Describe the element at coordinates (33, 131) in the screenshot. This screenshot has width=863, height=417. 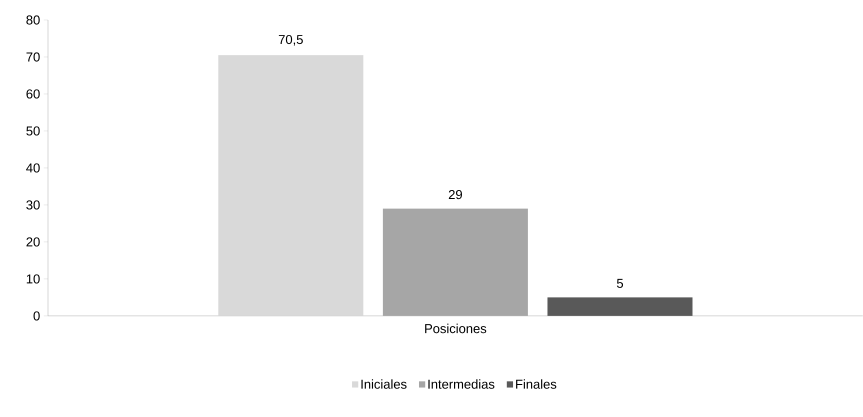
I see `y-tick-label: 50` at that location.